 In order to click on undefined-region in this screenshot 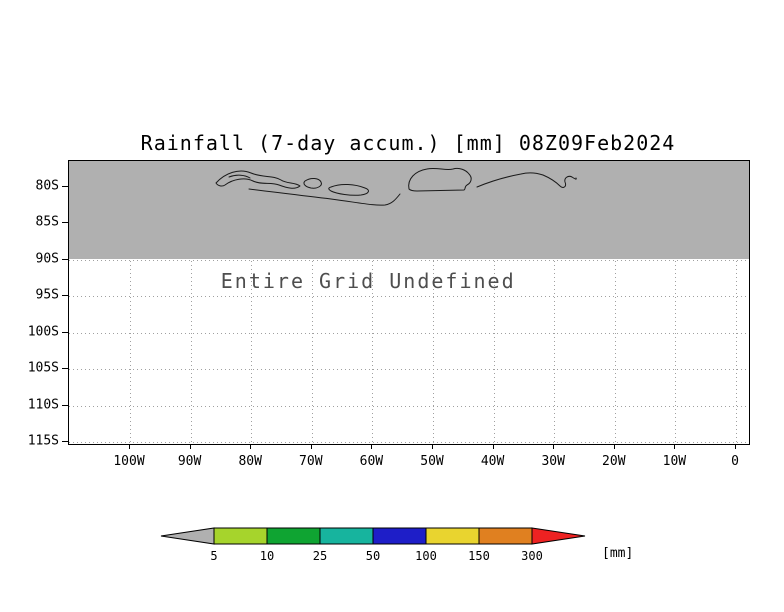, I will do `click(409, 210)`.